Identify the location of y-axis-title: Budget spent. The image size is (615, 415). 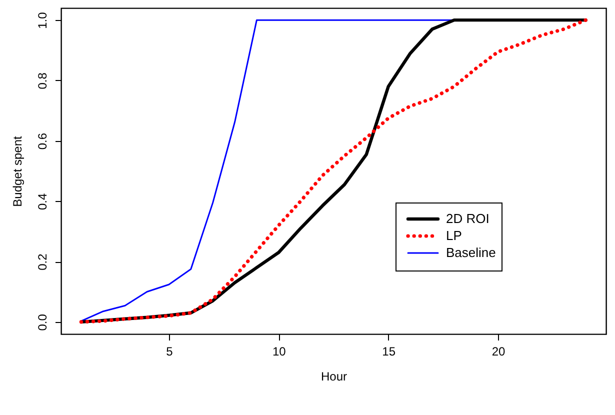
(17, 171).